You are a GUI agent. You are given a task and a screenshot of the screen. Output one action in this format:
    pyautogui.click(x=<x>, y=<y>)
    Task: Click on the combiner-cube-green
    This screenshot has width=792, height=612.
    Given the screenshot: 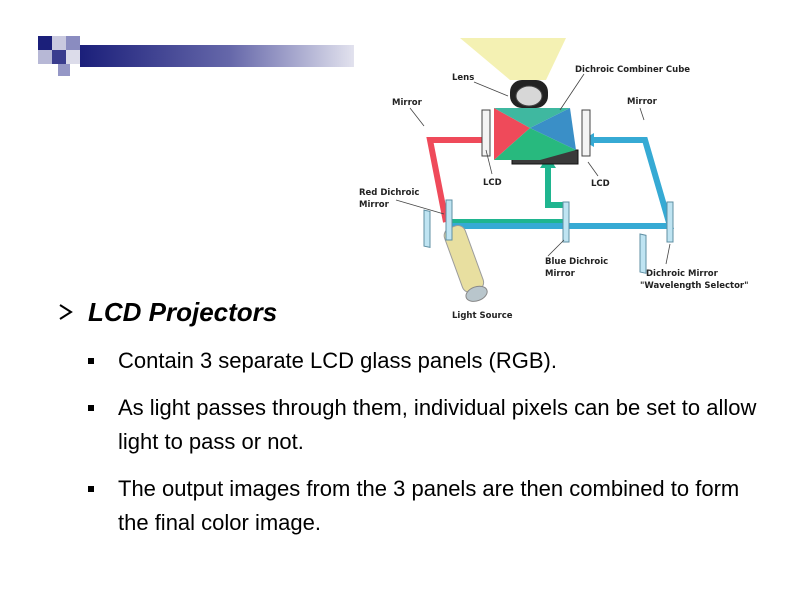 What is the action you would take?
    pyautogui.click(x=535, y=144)
    